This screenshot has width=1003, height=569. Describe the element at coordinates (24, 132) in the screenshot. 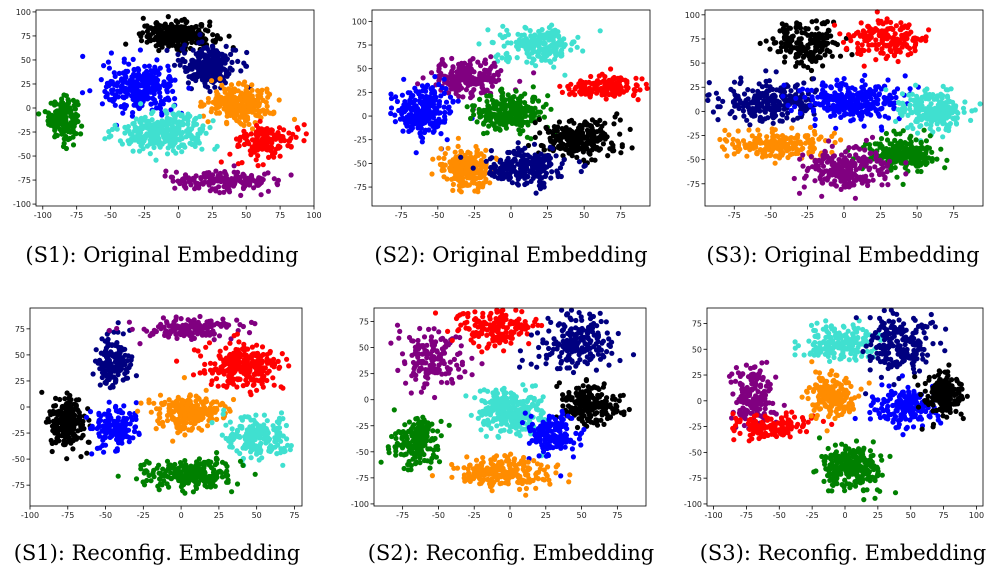

I see `y-tick-label: -25` at that location.